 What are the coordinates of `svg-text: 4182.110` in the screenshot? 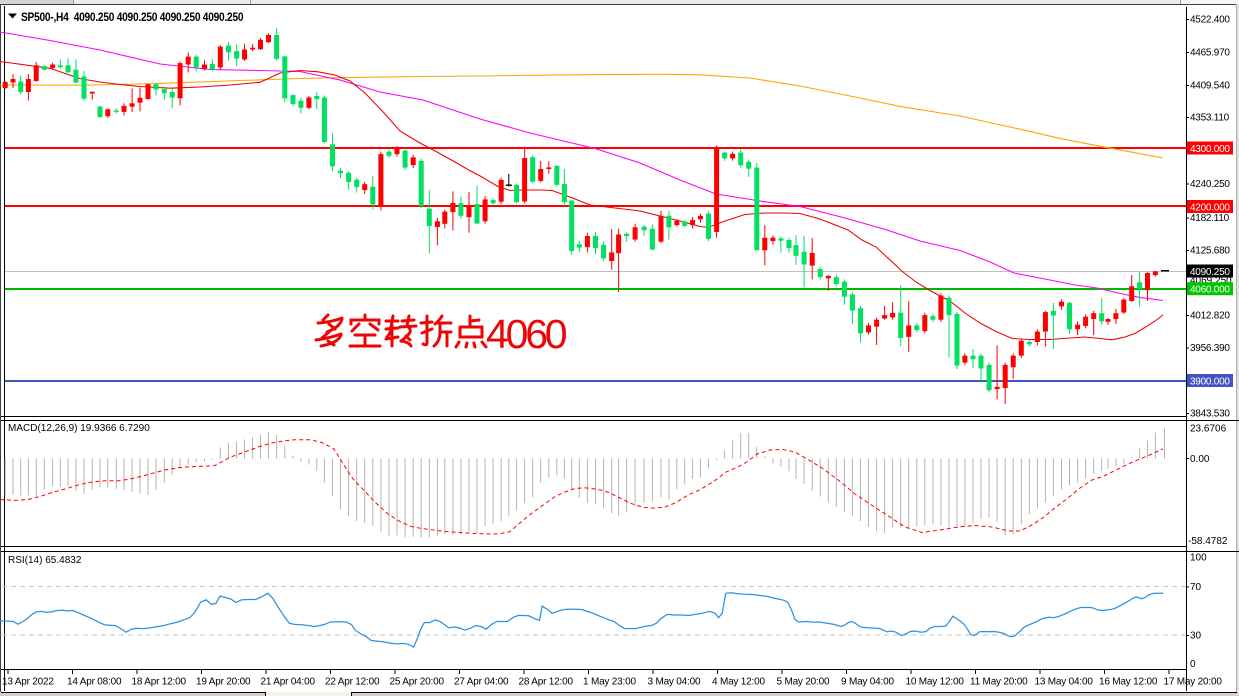 It's located at (1210, 218).